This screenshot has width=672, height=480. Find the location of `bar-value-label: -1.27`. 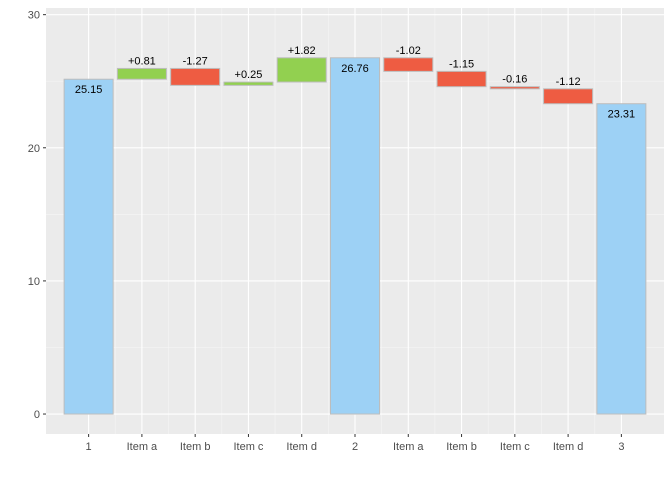

bar-value-label: -1.27 is located at coordinates (195, 61).